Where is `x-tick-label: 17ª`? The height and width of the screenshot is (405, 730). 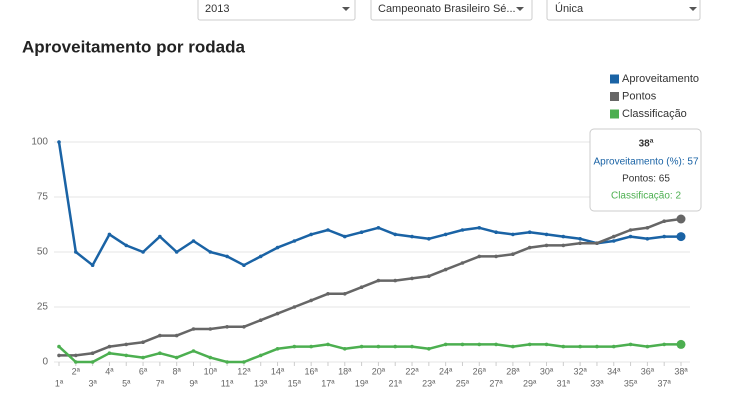 x-tick-label: 17ª is located at coordinates (328, 383).